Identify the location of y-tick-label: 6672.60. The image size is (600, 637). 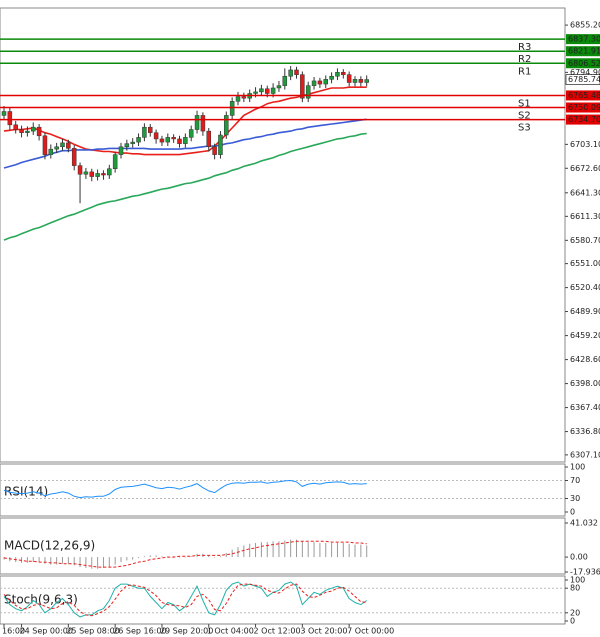
(585, 168).